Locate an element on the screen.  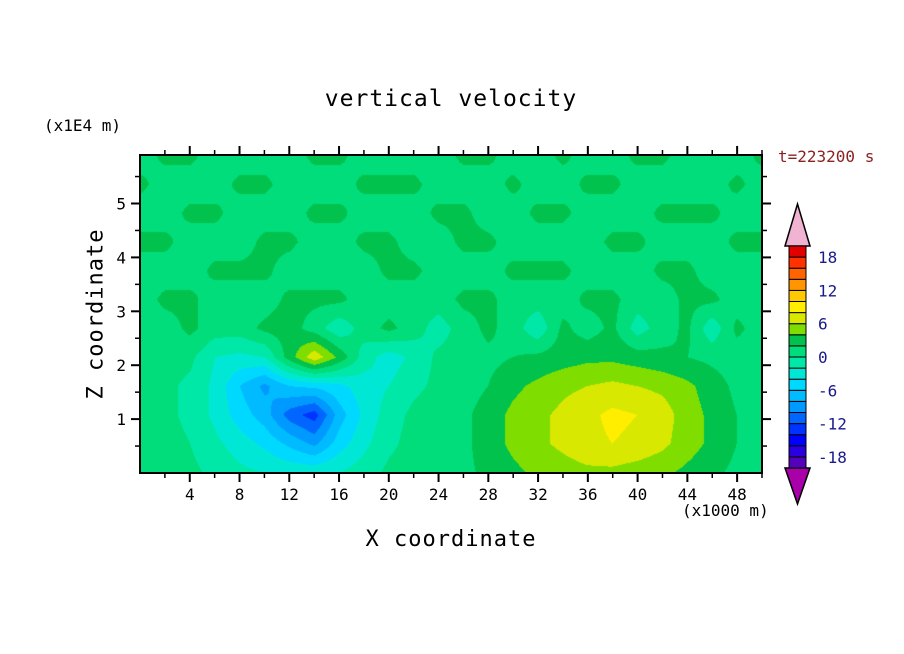
colorbar-tick-label: -18 is located at coordinates (832, 457).